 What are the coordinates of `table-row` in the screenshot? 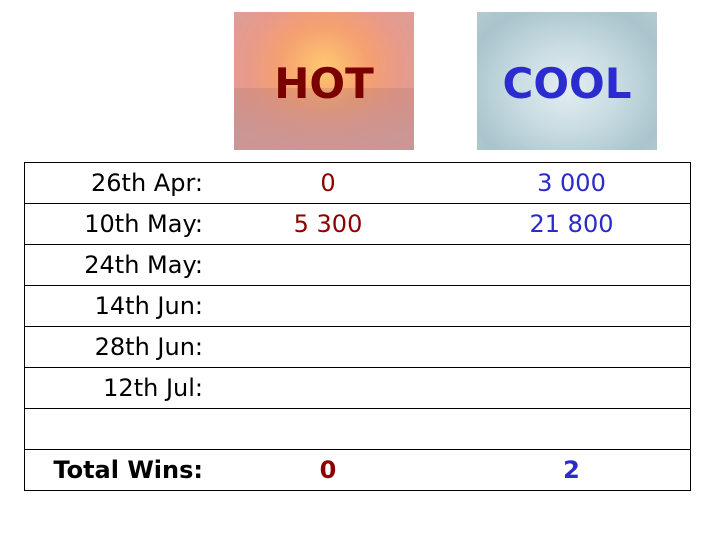 It's located at (357, 429).